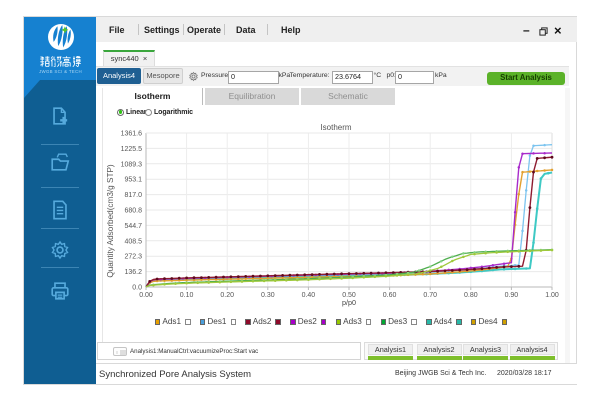 The image size is (600, 401). I want to click on svg-text: Quantity Adsorbed(cm3/g STP), so click(110, 221).